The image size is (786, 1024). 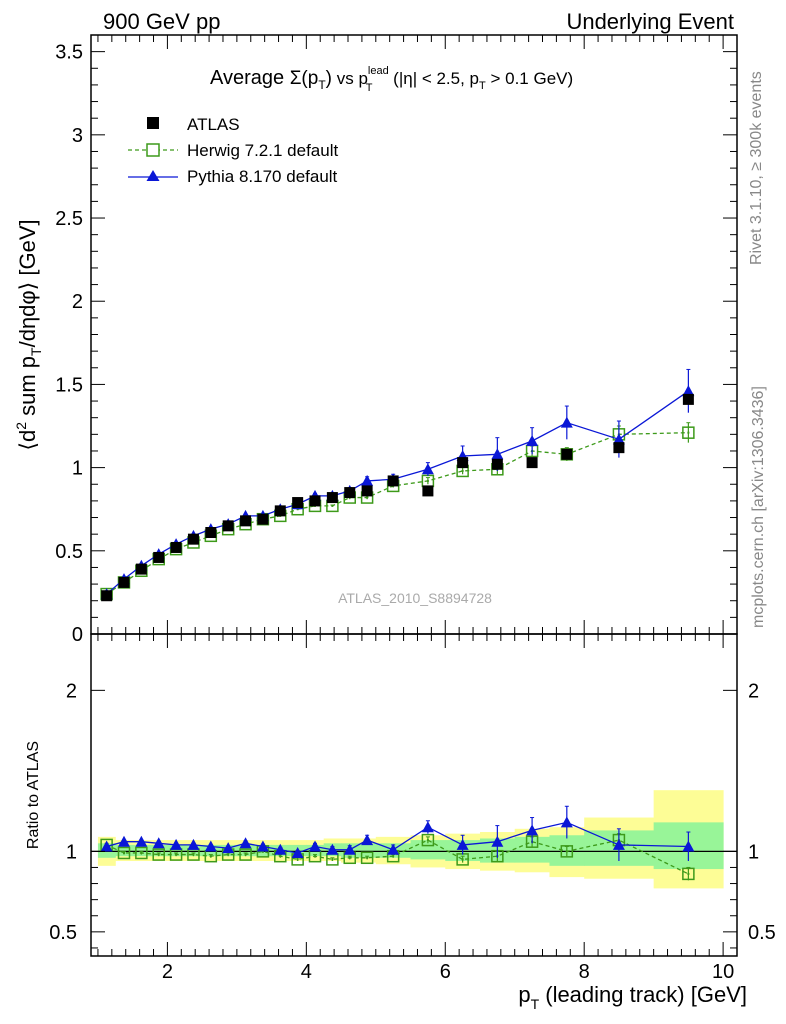 What do you see at coordinates (69, 552) in the screenshot?
I see `main-ytick-label: 0.5` at bounding box center [69, 552].